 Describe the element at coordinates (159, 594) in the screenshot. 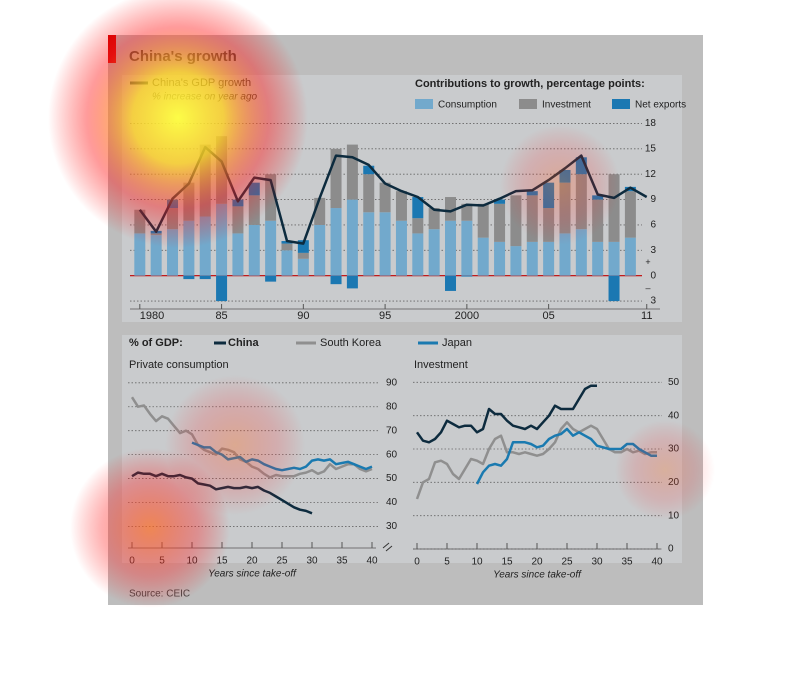

I see `source: Source: CEIC` at that location.